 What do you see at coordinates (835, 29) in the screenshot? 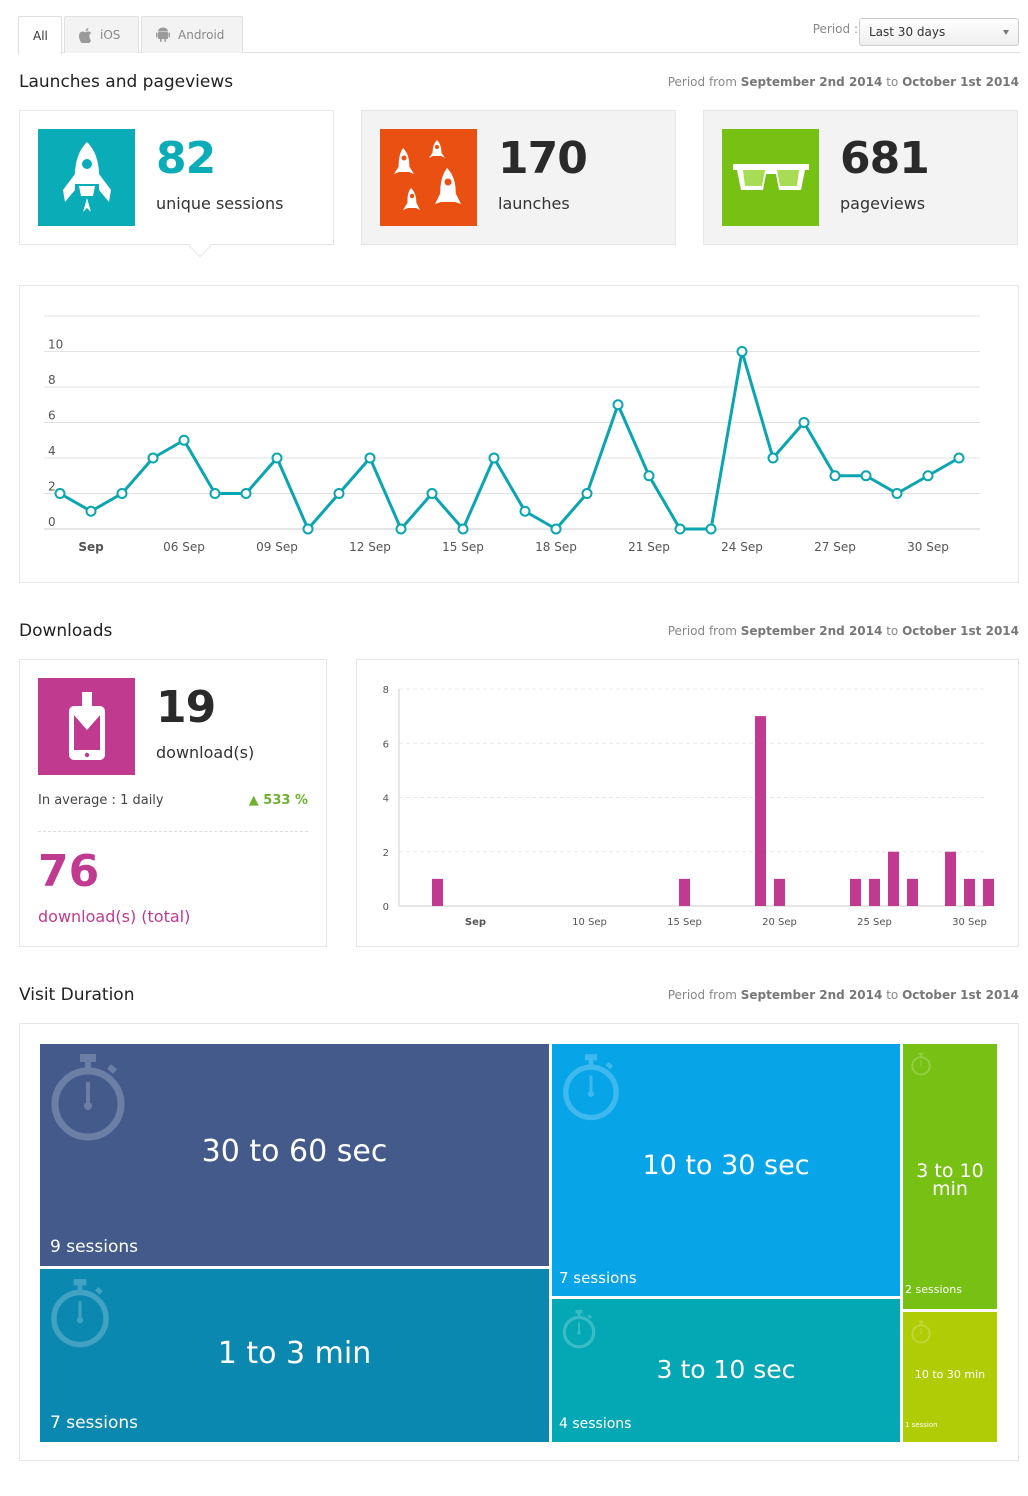
I see `period-label: Period :` at bounding box center [835, 29].